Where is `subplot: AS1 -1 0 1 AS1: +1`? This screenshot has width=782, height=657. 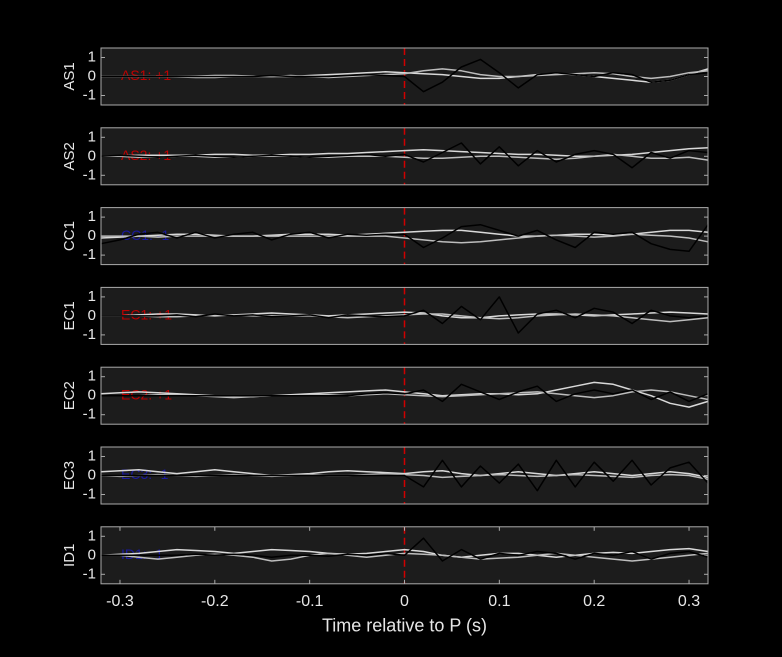 subplot: AS1 -1 0 1 AS1: +1 is located at coordinates (385, 76).